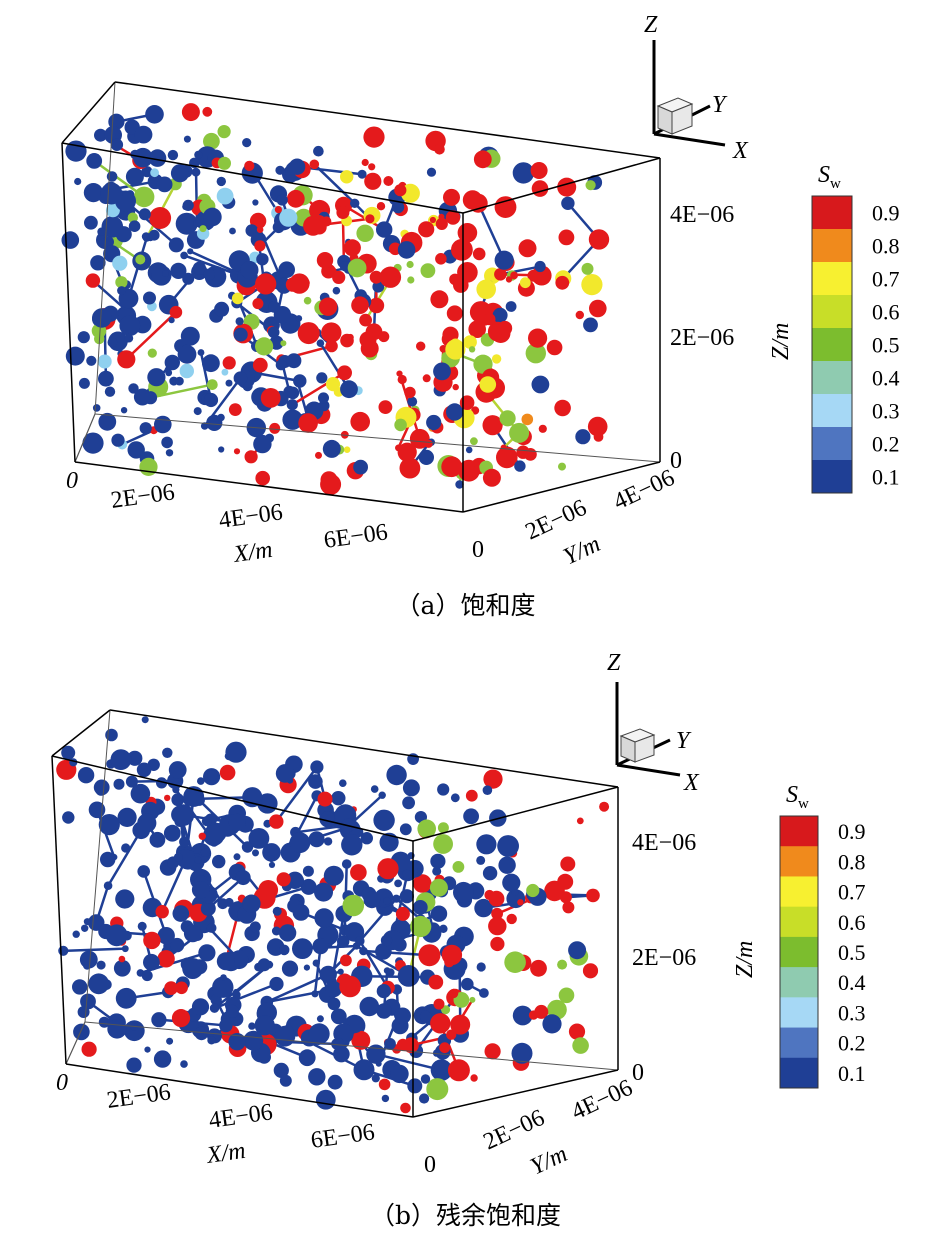 This screenshot has height=1235, width=931. I want to click on z-tick-1: 2E−06, so click(664, 958).